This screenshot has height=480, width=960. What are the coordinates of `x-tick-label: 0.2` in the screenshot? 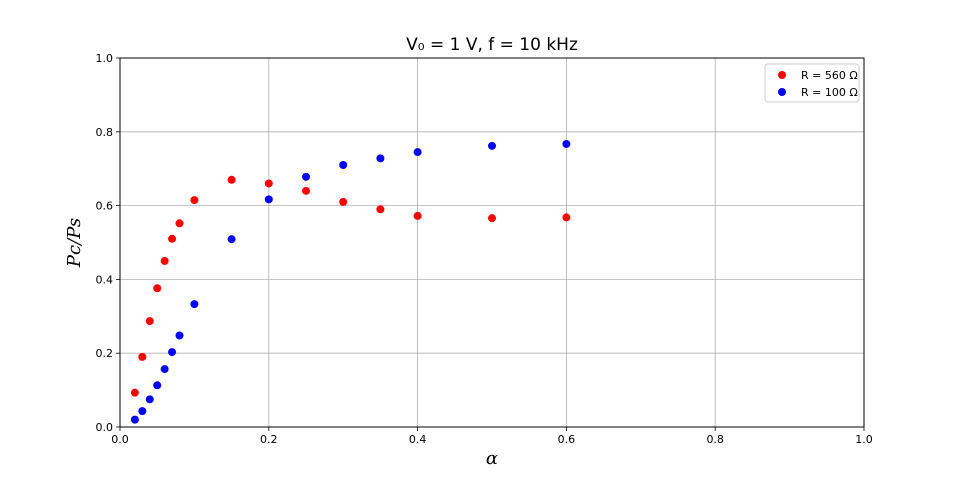 It's located at (269, 439).